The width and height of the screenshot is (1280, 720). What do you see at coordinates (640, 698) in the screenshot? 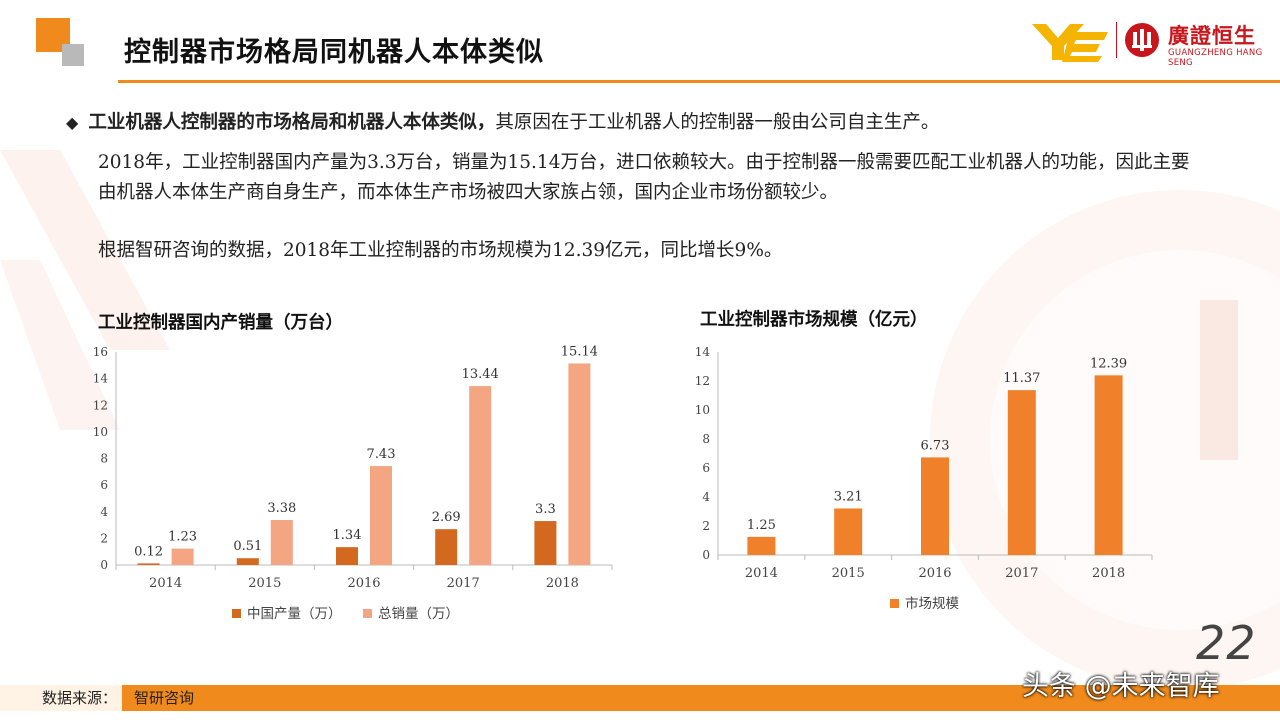
I see `footer-bar: 数据来源： 智研咨询` at bounding box center [640, 698].